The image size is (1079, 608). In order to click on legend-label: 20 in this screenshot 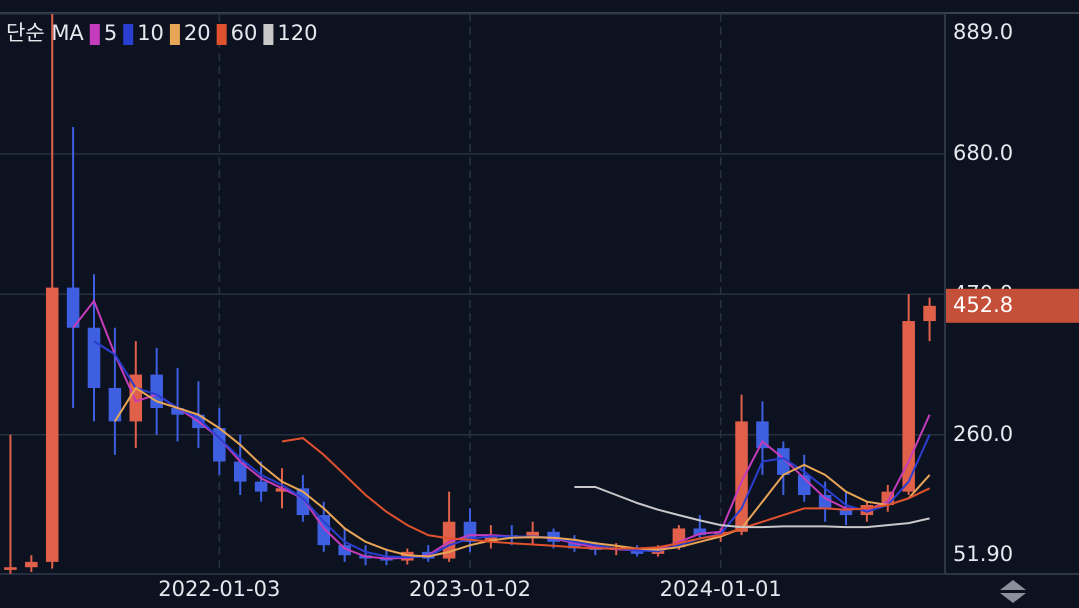, I will do `click(197, 33)`.